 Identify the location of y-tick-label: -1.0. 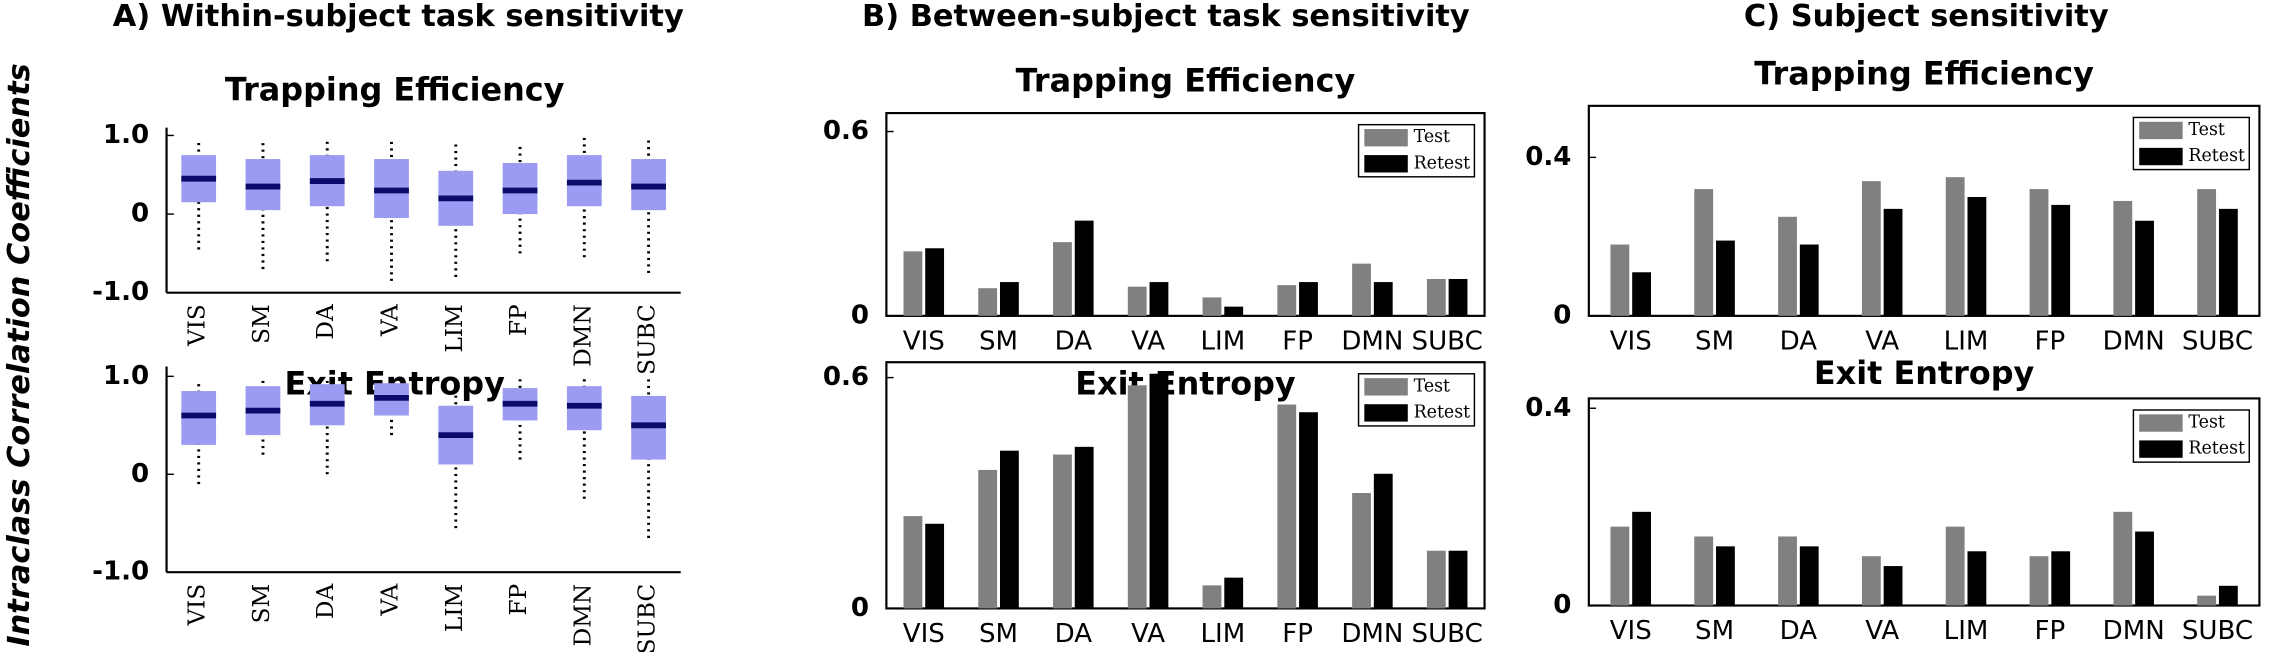
(120, 572).